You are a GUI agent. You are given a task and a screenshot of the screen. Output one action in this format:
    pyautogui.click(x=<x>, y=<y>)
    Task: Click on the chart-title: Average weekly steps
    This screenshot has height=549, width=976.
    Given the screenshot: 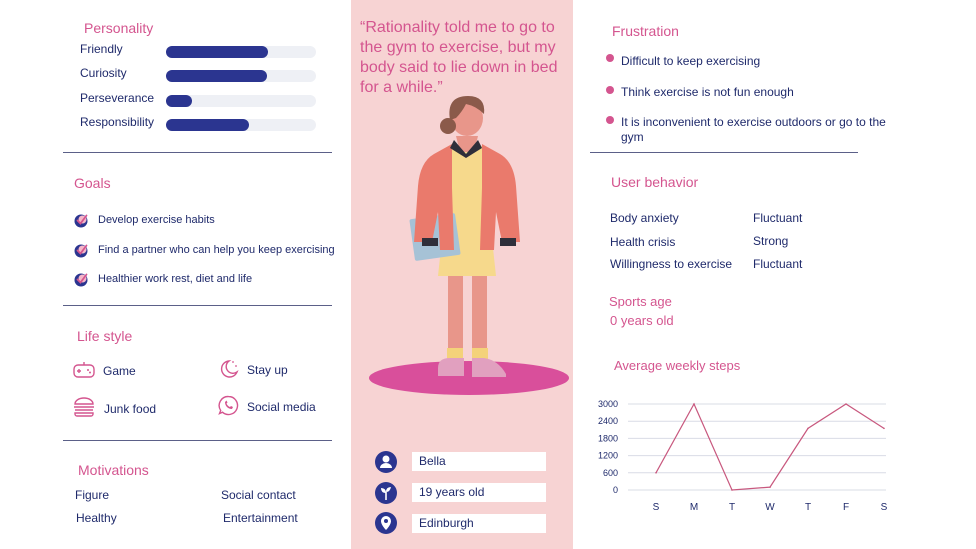 What is the action you would take?
    pyautogui.click(x=677, y=365)
    